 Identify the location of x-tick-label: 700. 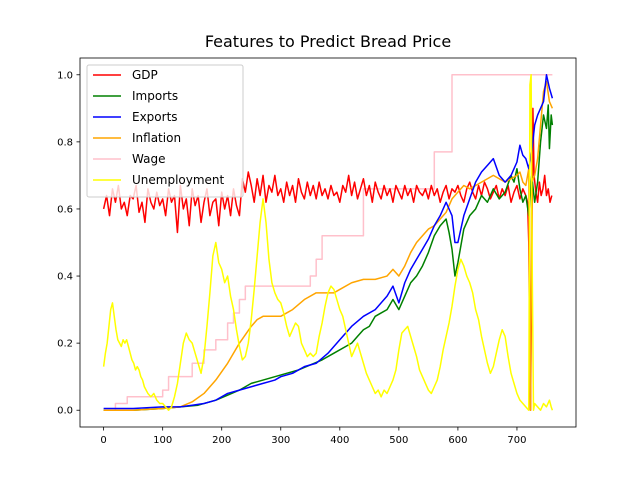
(516, 440).